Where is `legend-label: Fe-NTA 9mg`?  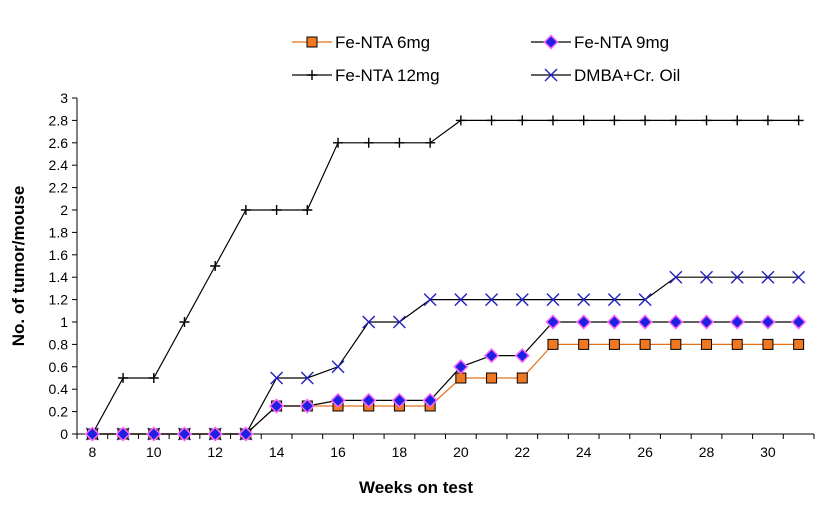 legend-label: Fe-NTA 9mg is located at coordinates (621, 42).